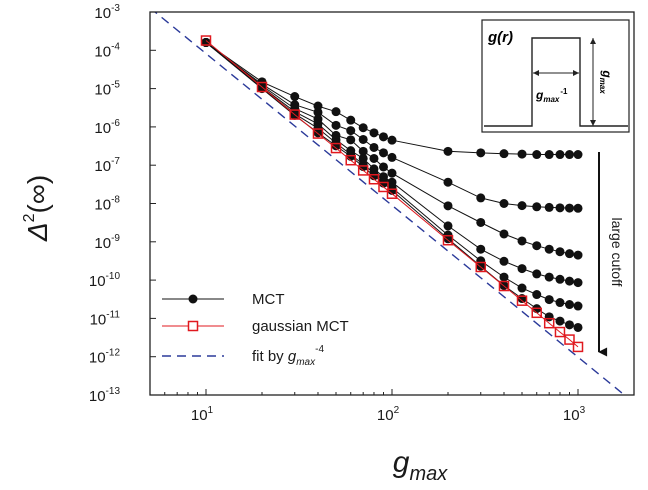  I want to click on x-tick-label: 10³, so click(574, 414).